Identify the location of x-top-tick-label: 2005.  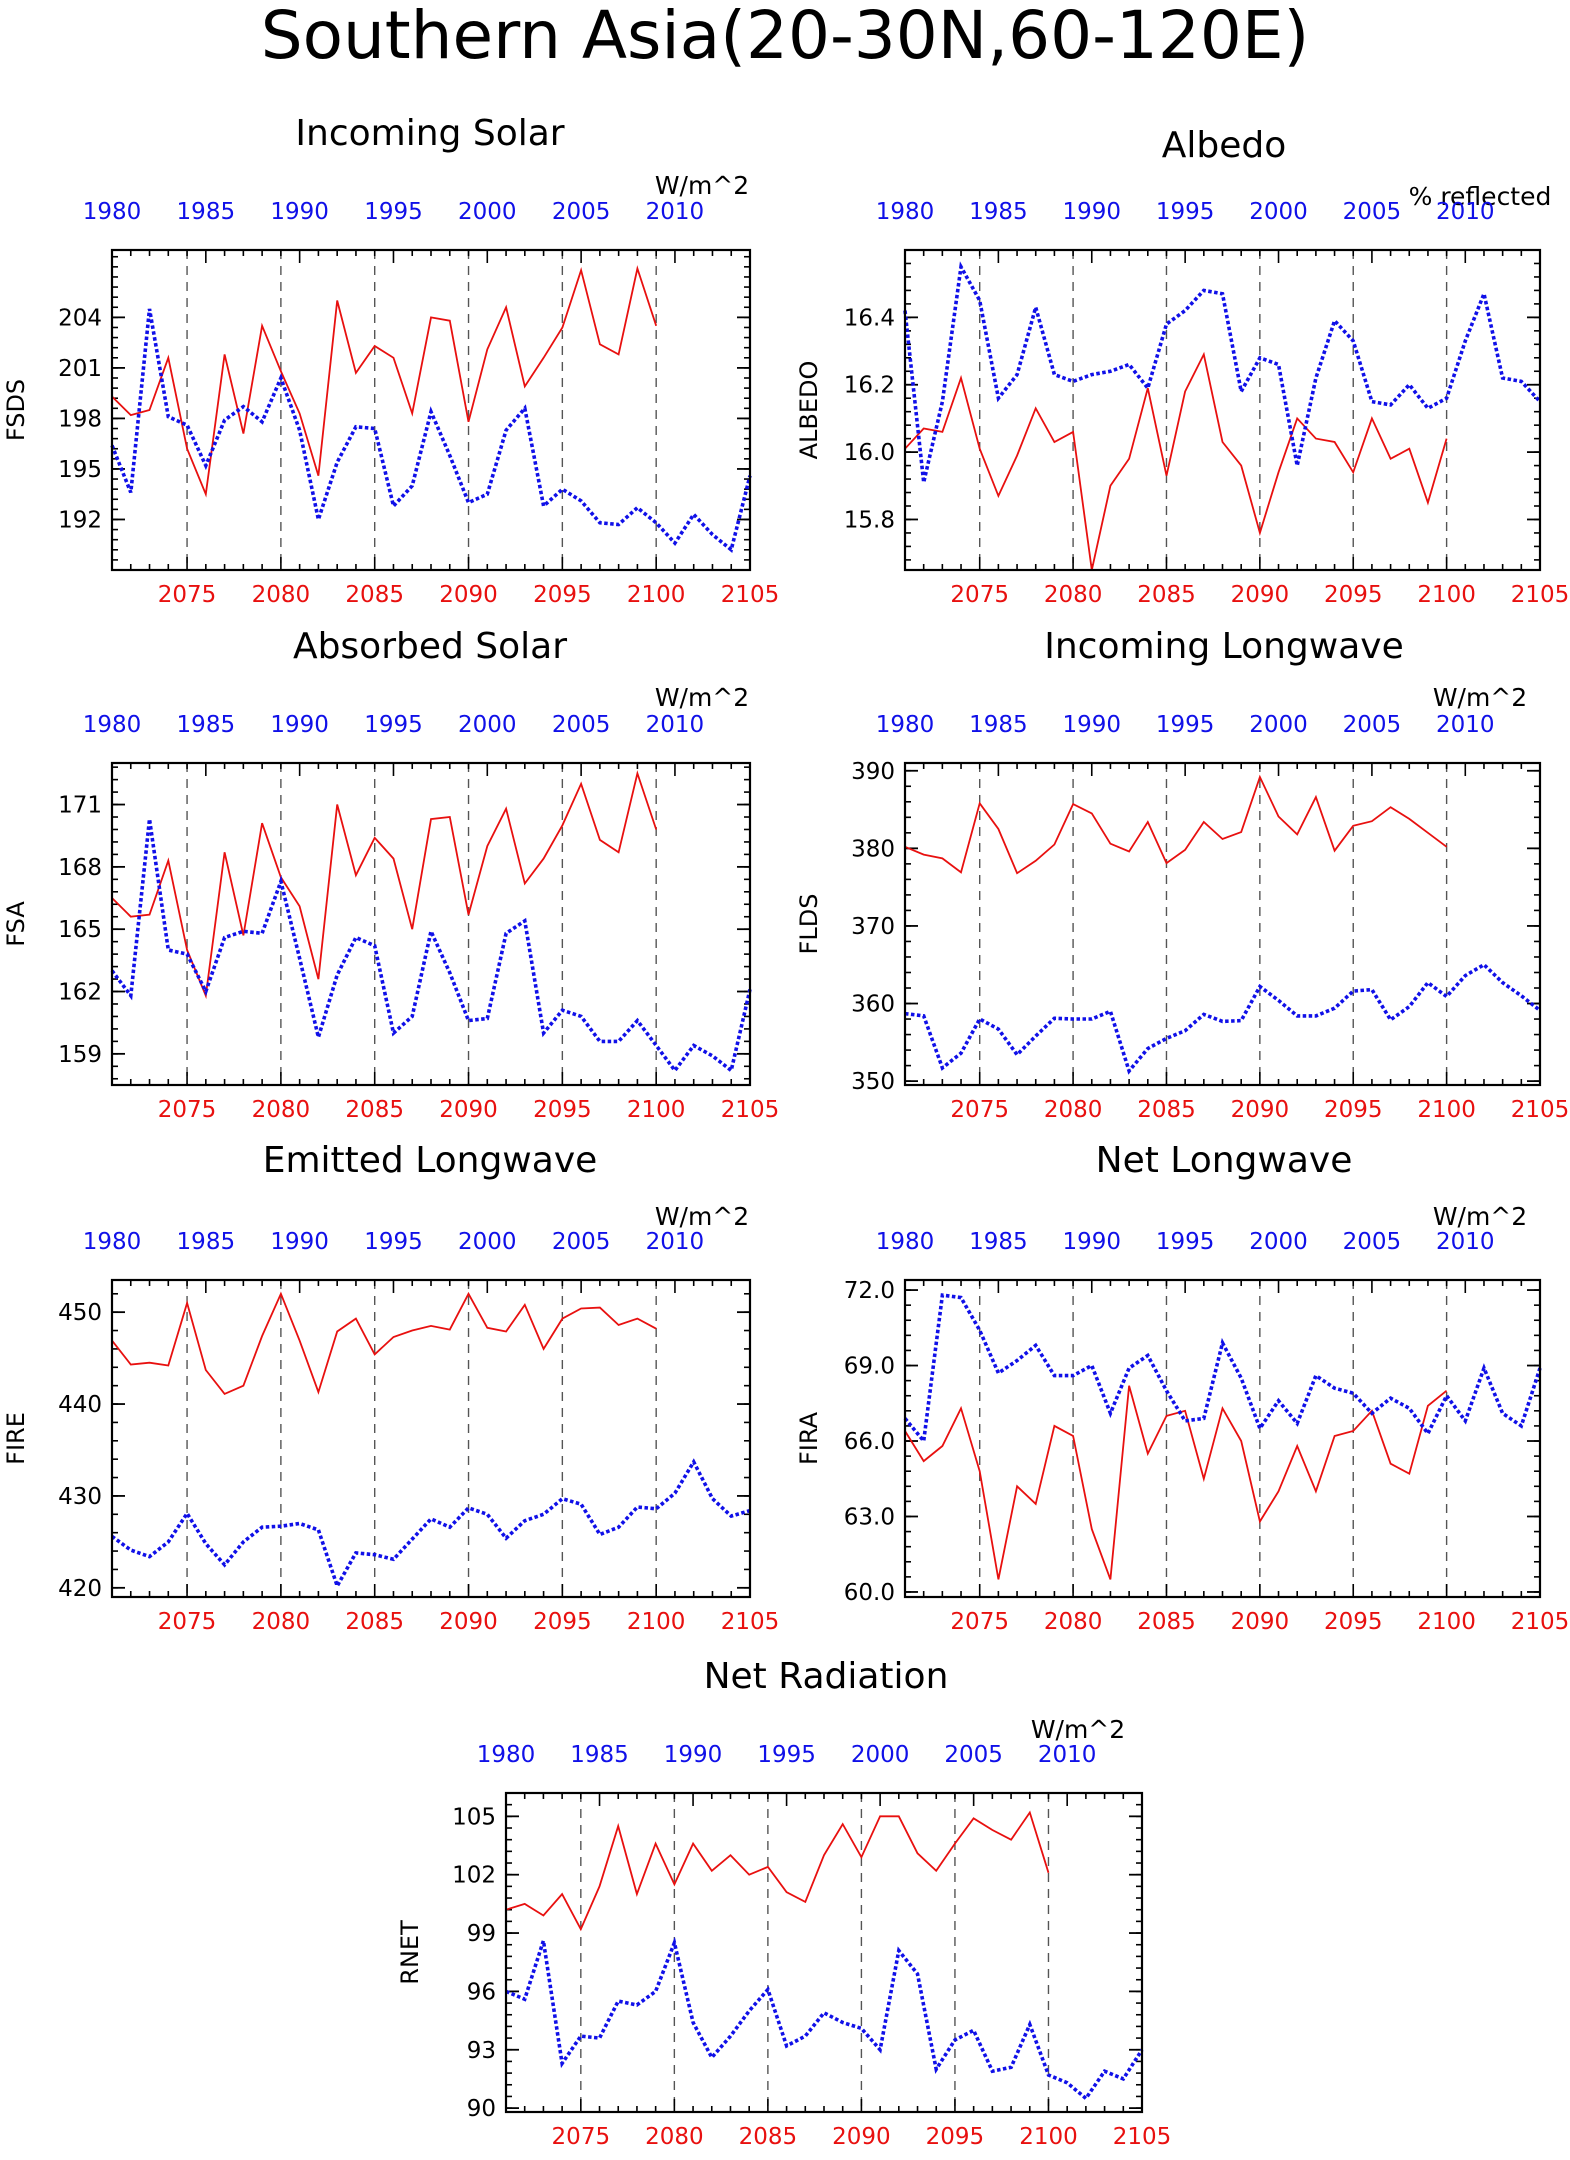
(581, 725).